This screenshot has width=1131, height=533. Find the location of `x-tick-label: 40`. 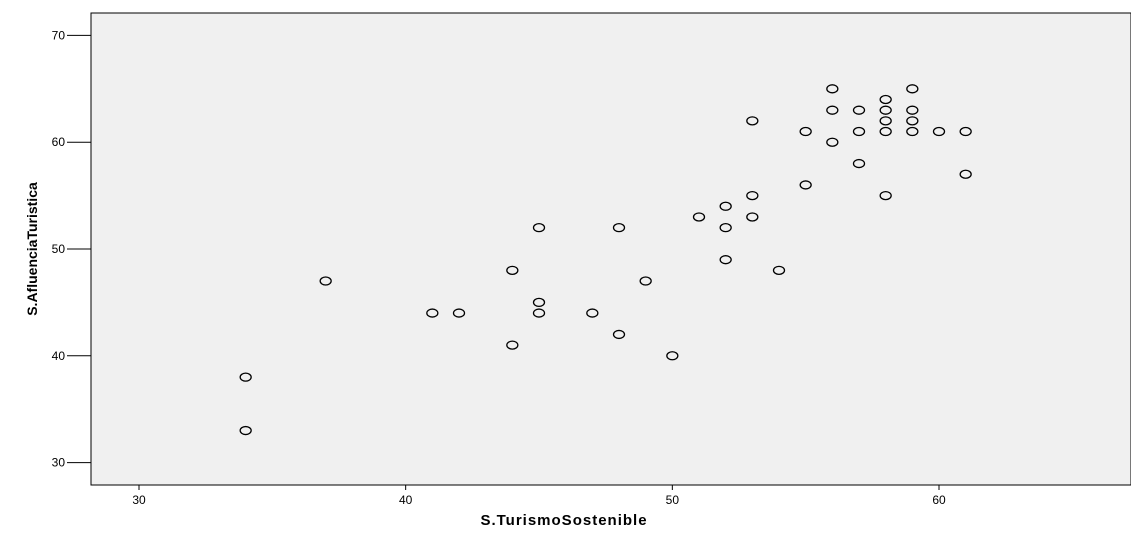

x-tick-label: 40 is located at coordinates (406, 500).